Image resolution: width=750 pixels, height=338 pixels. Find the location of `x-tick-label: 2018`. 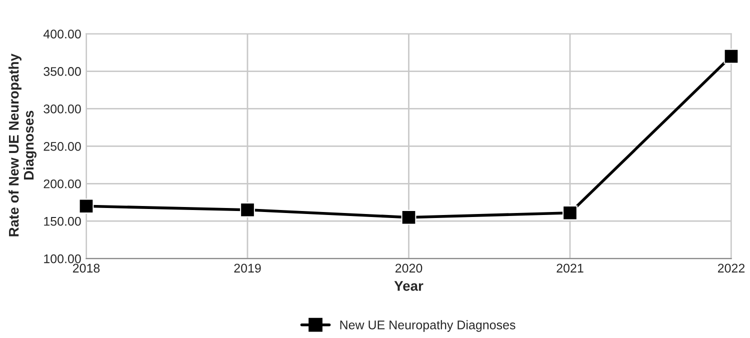

x-tick-label: 2018 is located at coordinates (86, 268).